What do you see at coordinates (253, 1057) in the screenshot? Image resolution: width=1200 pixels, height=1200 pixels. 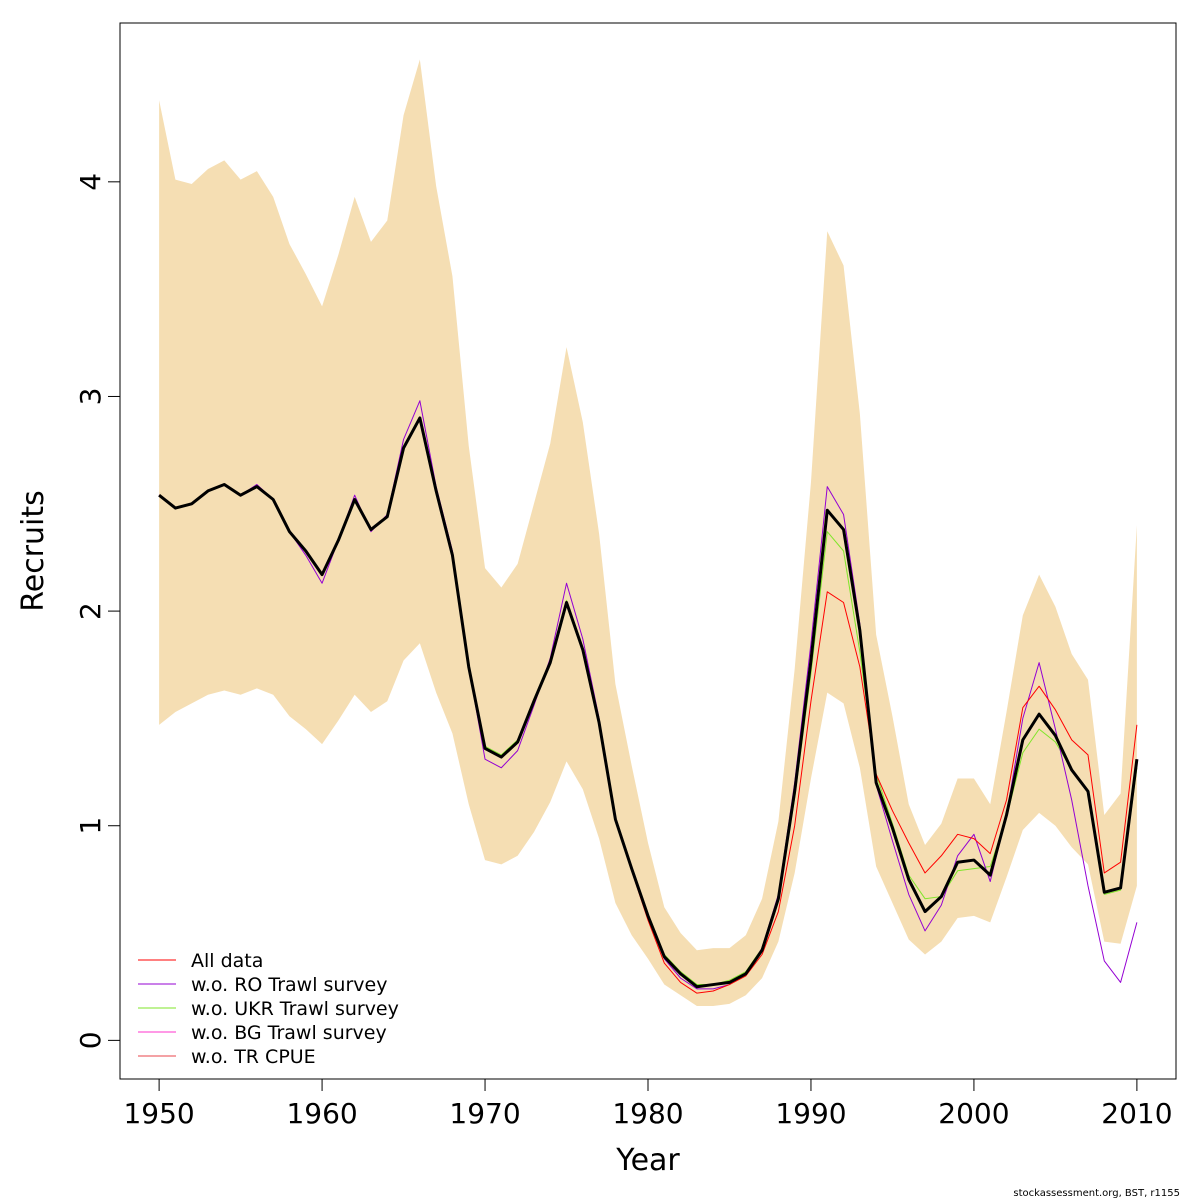 I see `legend-label: w.o. TR CPUE` at bounding box center [253, 1057].